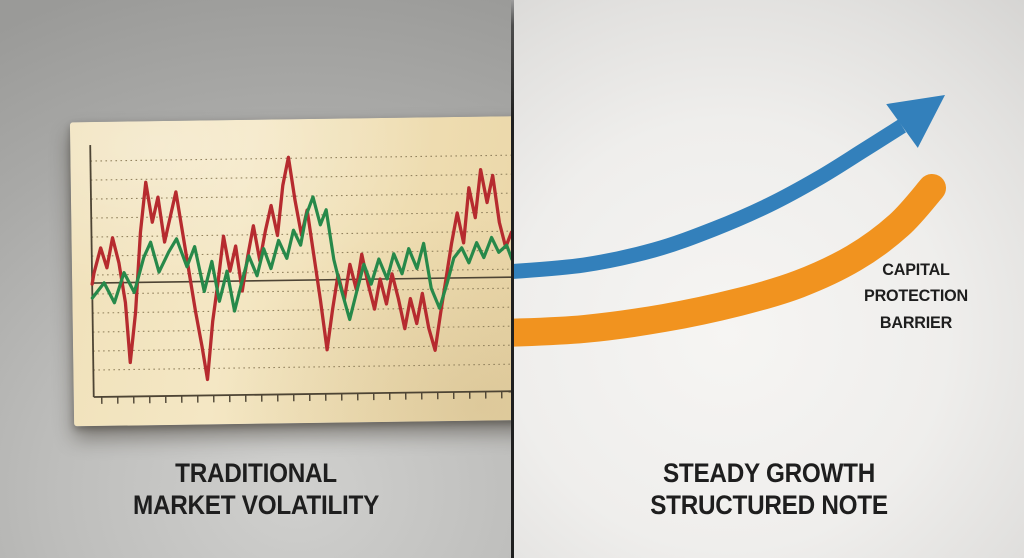 The width and height of the screenshot is (1024, 558). What do you see at coordinates (916, 296) in the screenshot?
I see `capital-protection-barrier-label: CAPITAL PROTECTION BARRIER` at bounding box center [916, 296].